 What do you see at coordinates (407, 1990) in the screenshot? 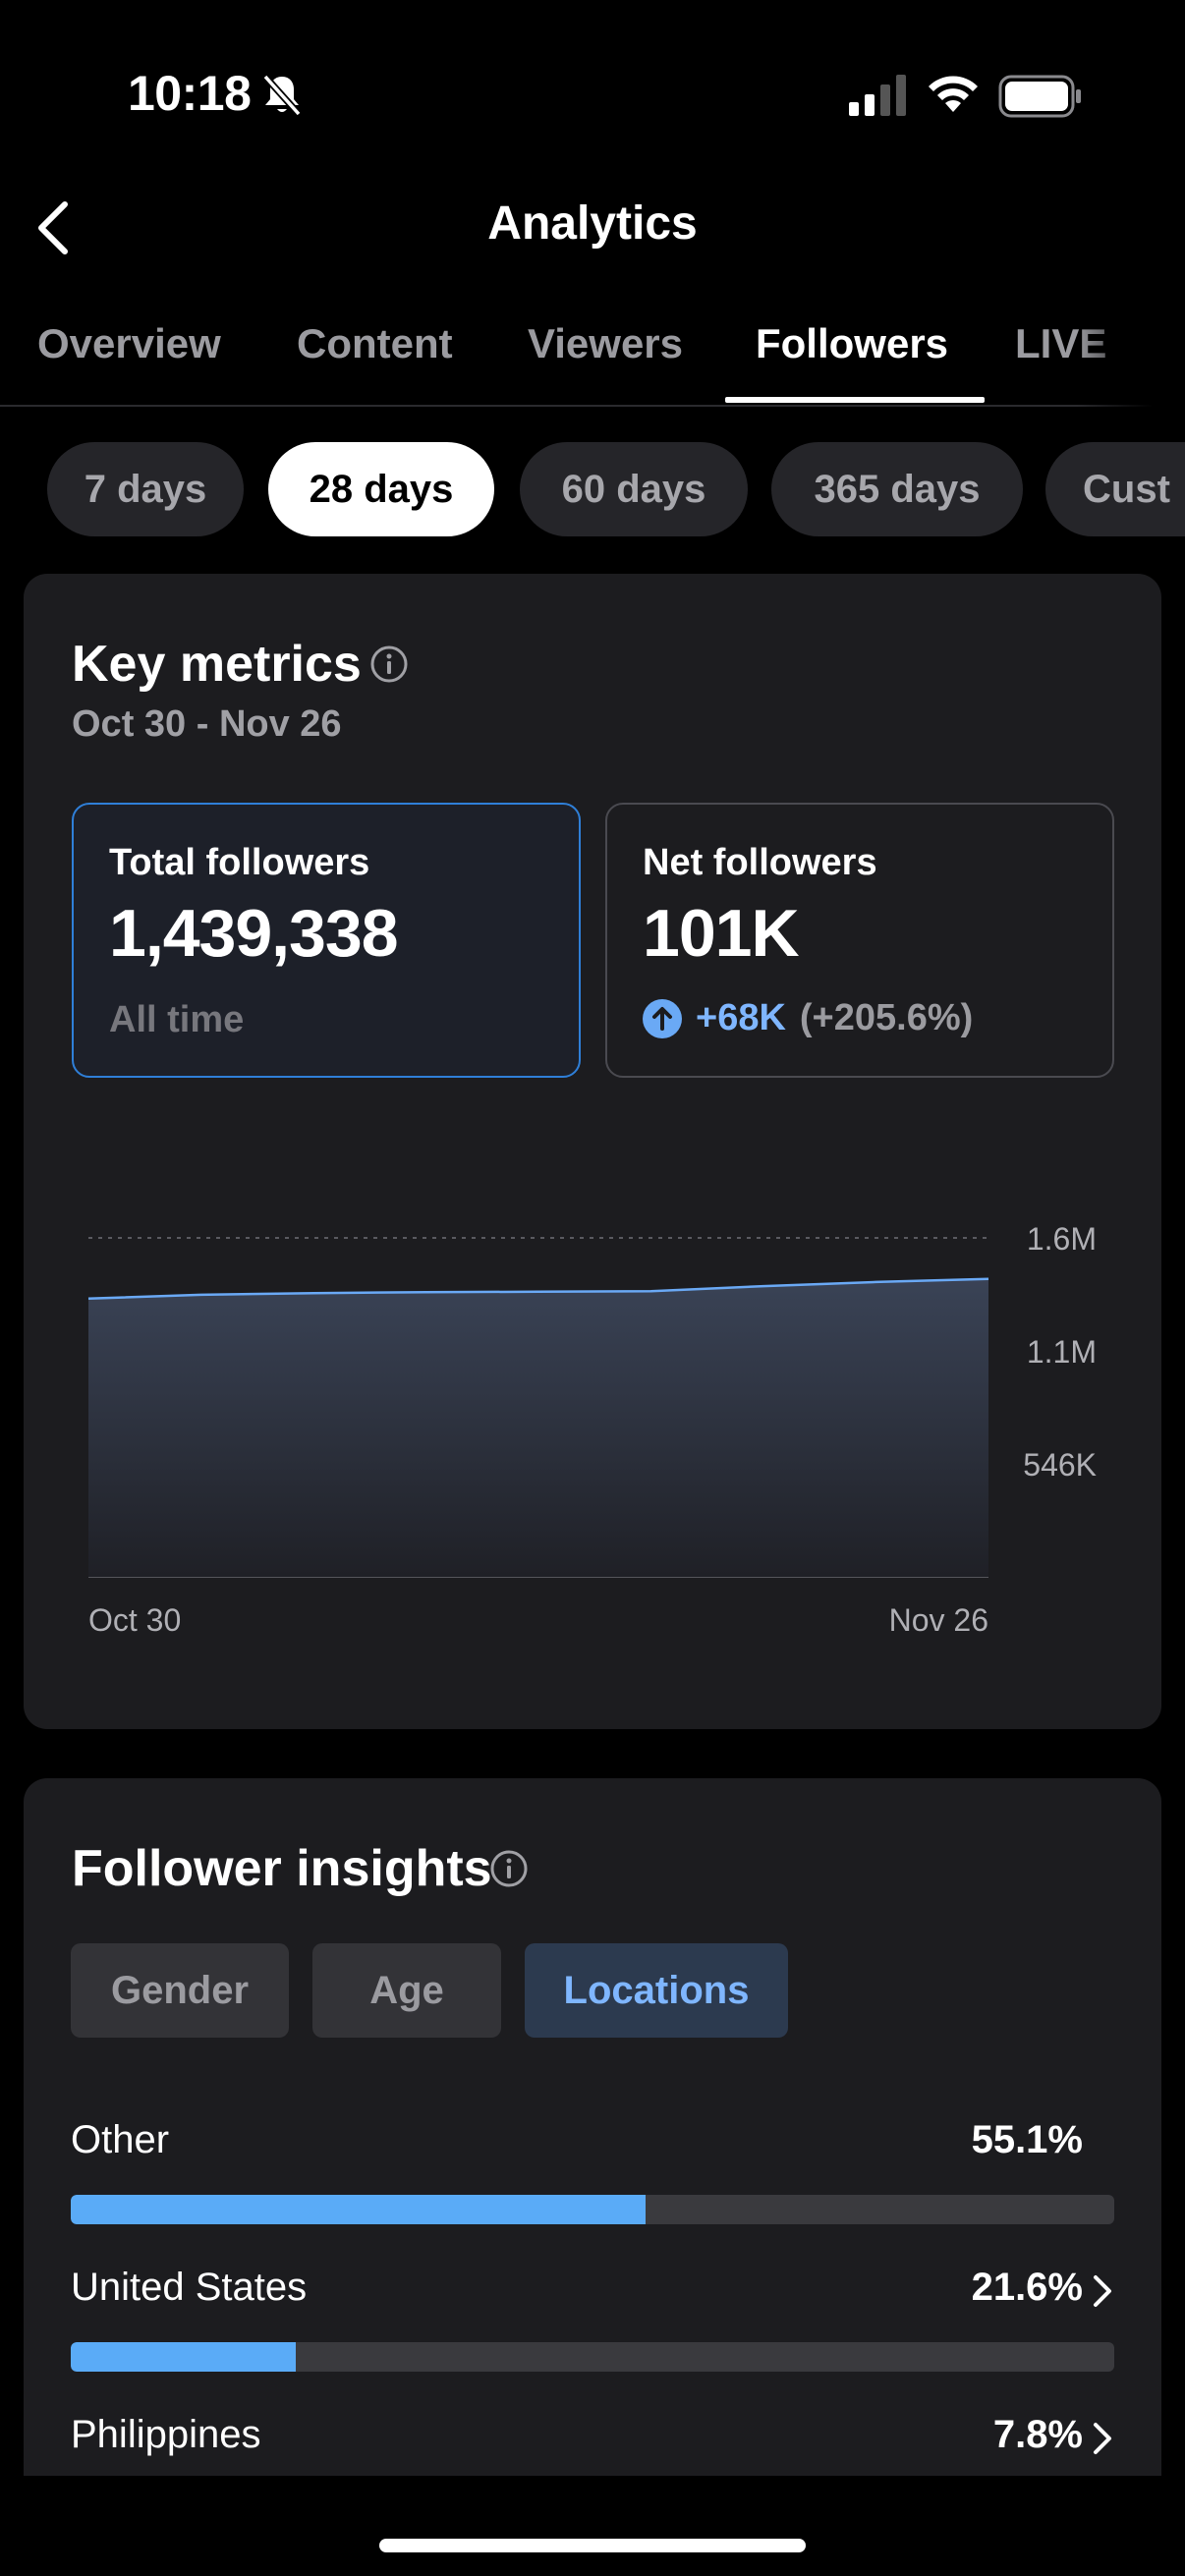
I see `segment-age: Age` at bounding box center [407, 1990].